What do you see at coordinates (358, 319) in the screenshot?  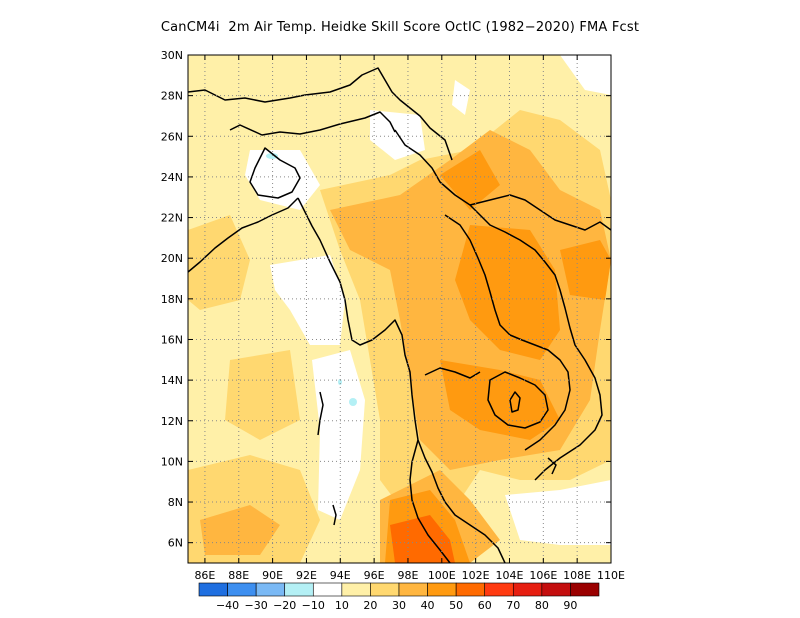 I see `myanmar-coast` at bounding box center [358, 319].